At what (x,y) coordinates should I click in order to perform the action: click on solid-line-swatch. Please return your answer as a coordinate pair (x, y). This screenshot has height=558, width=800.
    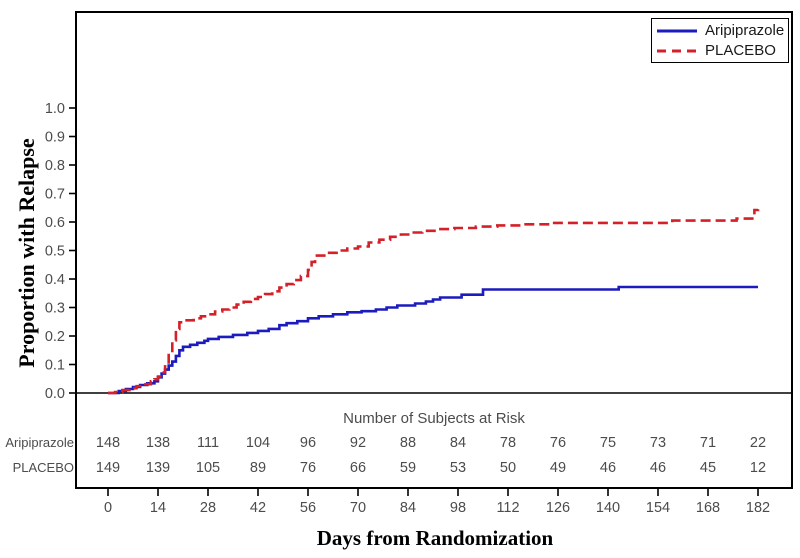
    Looking at the image, I should click on (677, 30).